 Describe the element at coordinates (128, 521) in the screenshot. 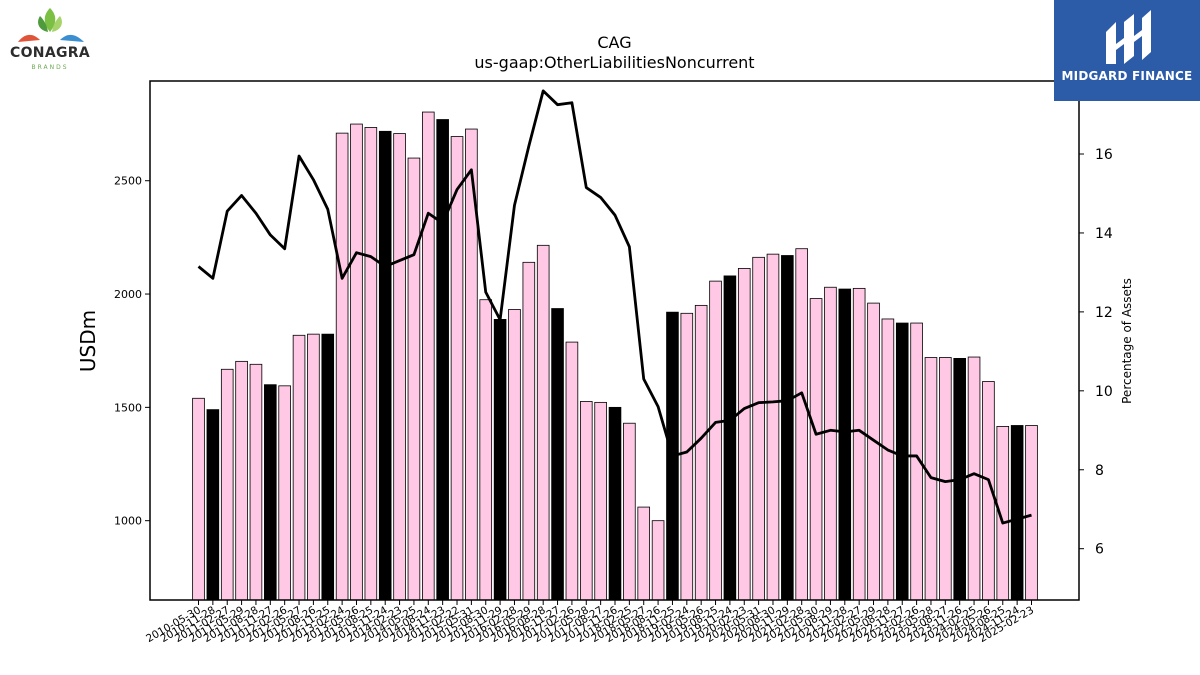

I see `y-tick-label: 1000` at that location.